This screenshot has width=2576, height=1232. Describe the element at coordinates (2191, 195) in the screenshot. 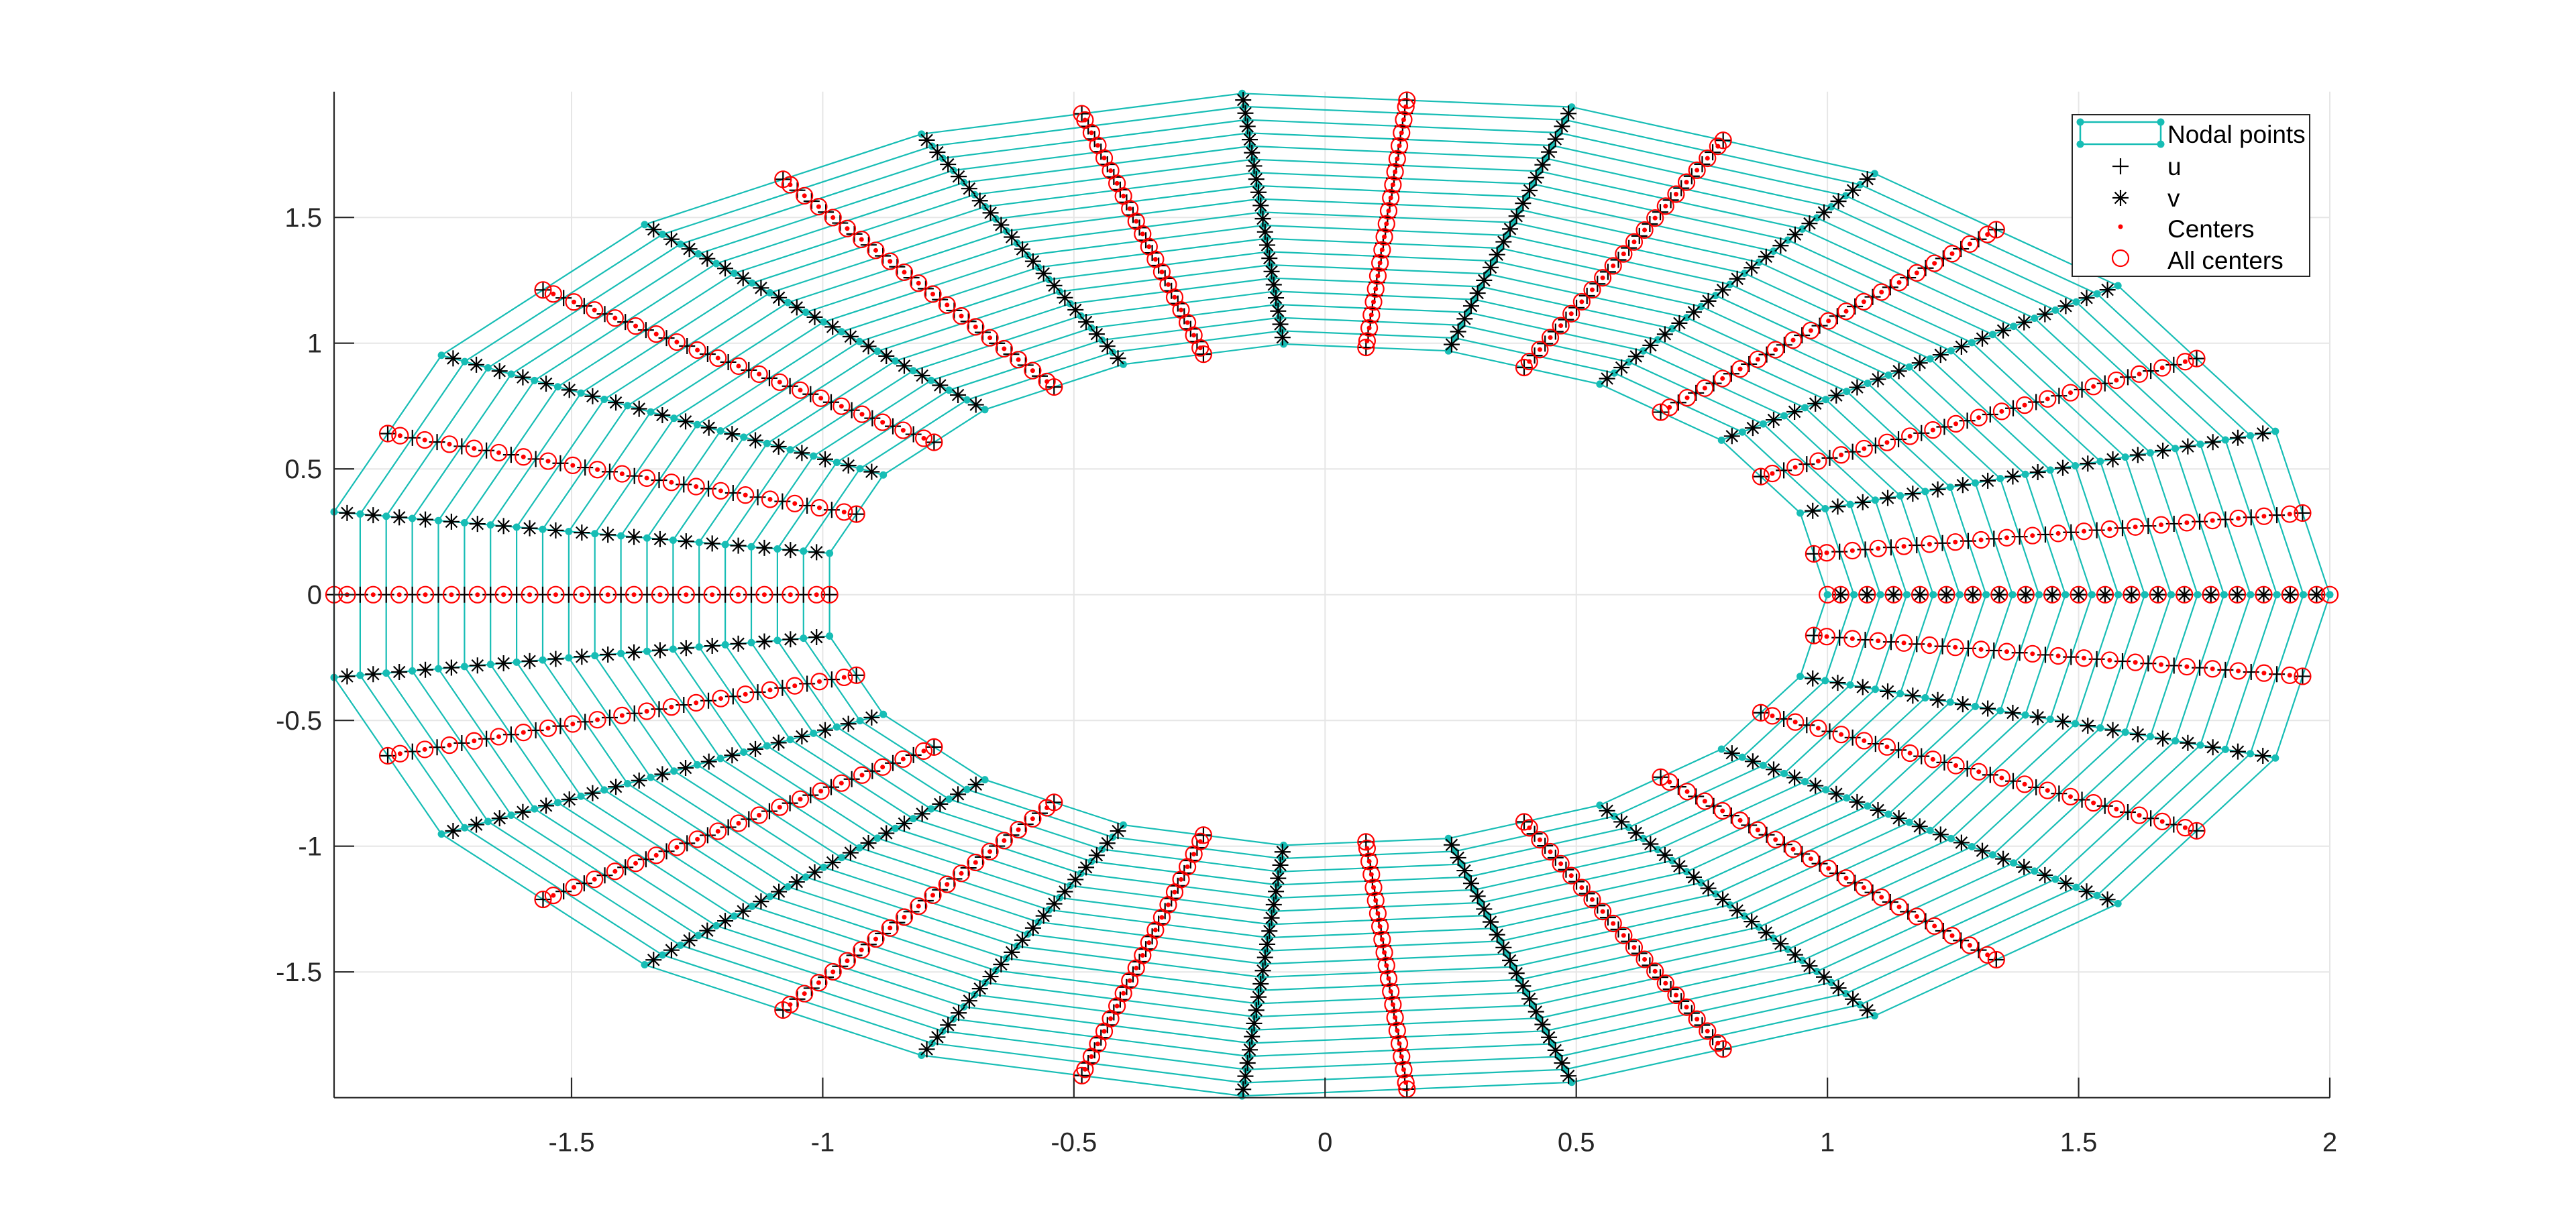

I see `legend: Nodal points u v Centers All centers` at that location.